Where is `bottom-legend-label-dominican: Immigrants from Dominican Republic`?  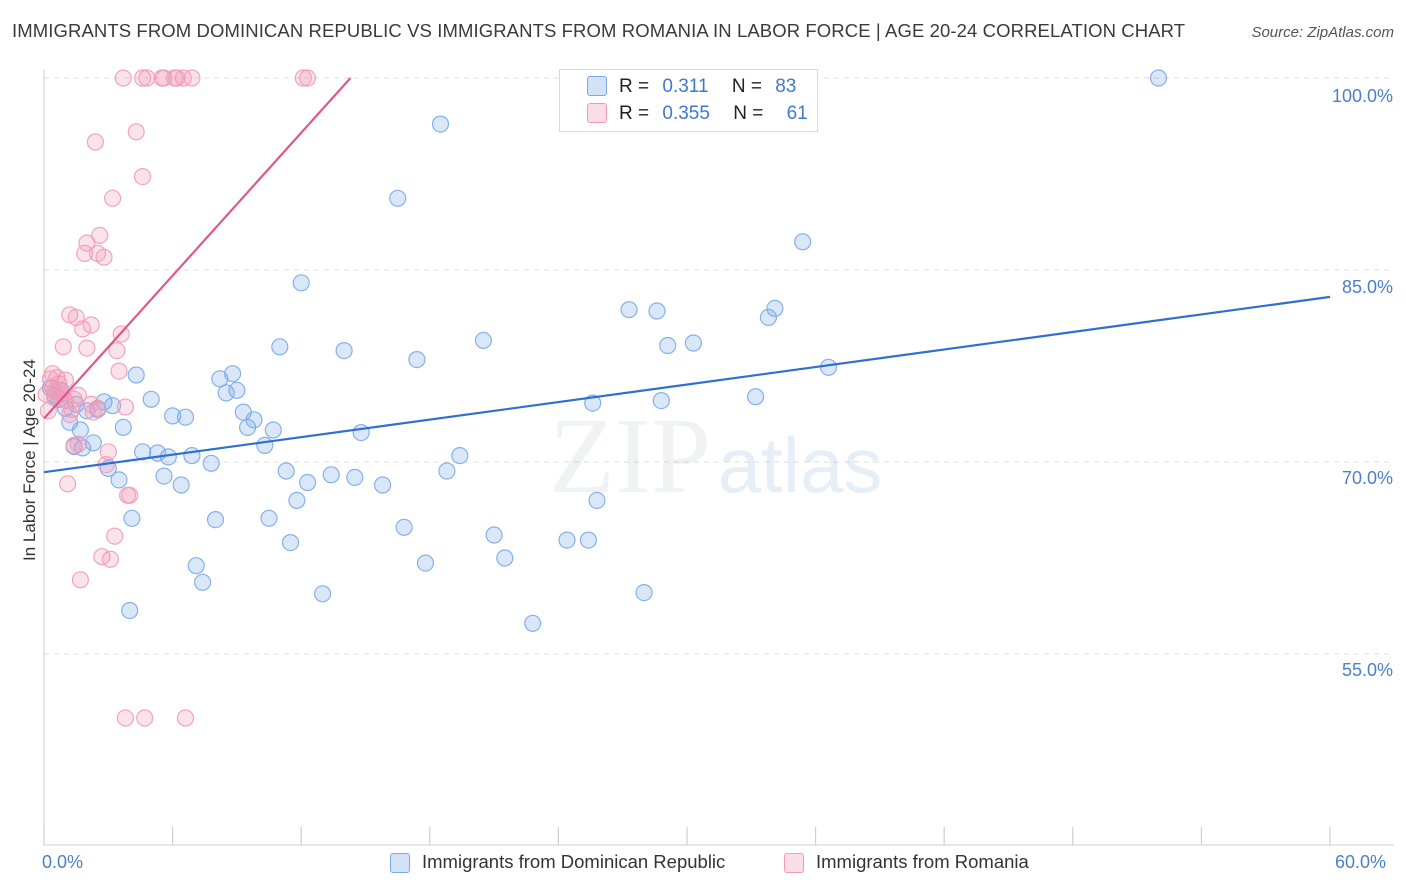 bottom-legend-label-dominican: Immigrants from Dominican Republic is located at coordinates (574, 861).